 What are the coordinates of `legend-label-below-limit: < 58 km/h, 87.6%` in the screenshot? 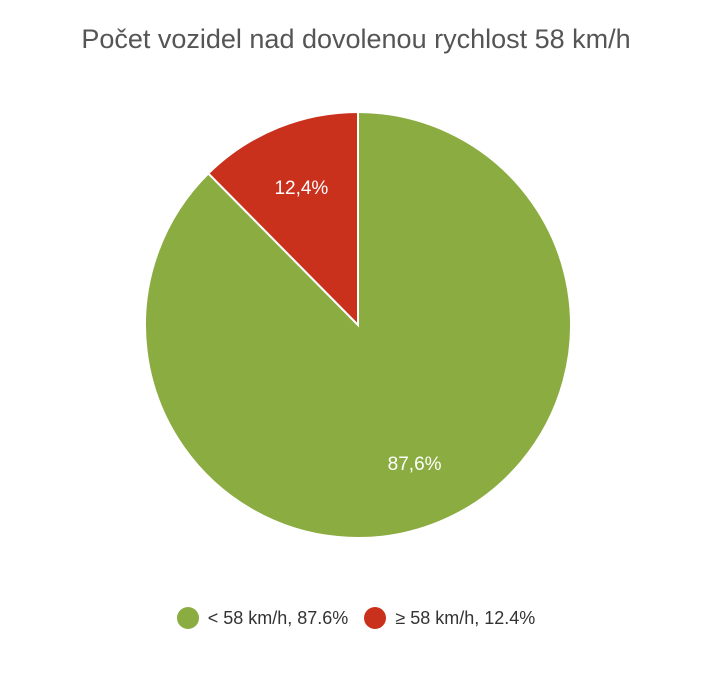 It's located at (278, 617).